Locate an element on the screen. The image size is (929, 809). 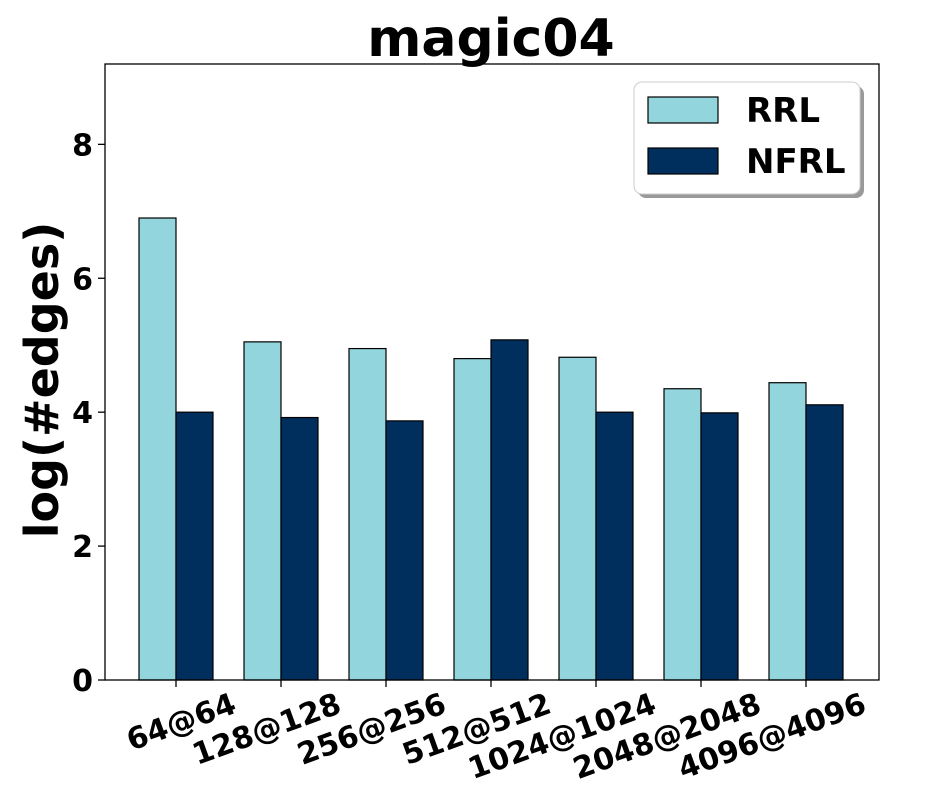
y-tick-label: 6 is located at coordinates (82, 279).